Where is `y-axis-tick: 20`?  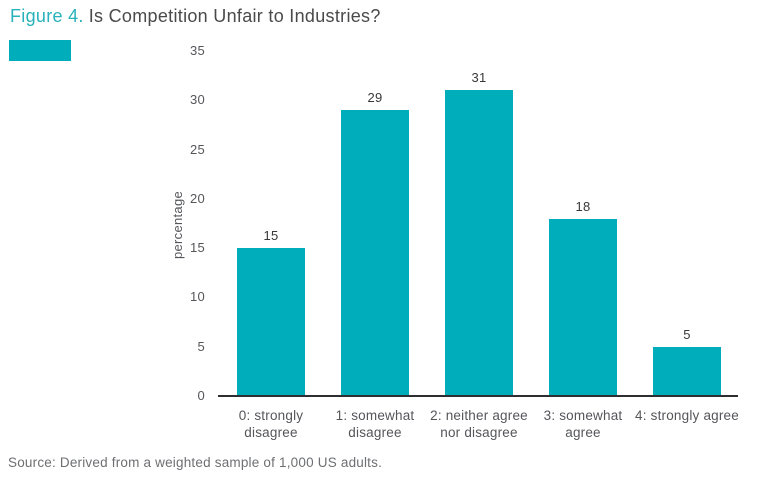 y-axis-tick: 20 is located at coordinates (197, 198).